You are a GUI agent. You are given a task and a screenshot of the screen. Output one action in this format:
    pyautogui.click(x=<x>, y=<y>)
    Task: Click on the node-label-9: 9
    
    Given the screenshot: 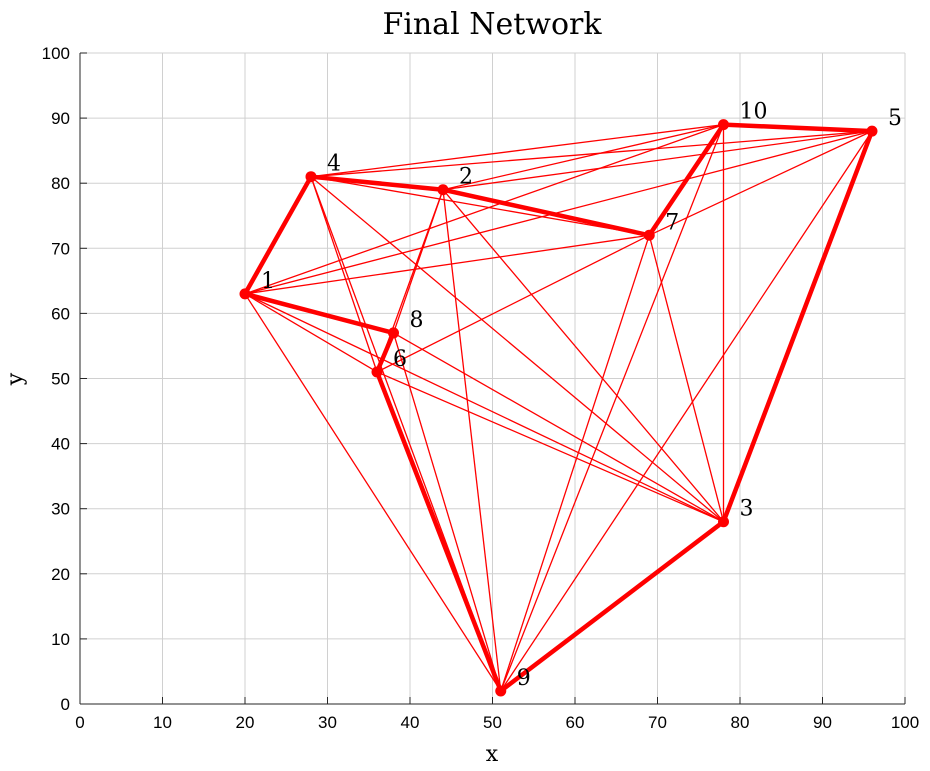 What is the action you would take?
    pyautogui.click(x=524, y=678)
    